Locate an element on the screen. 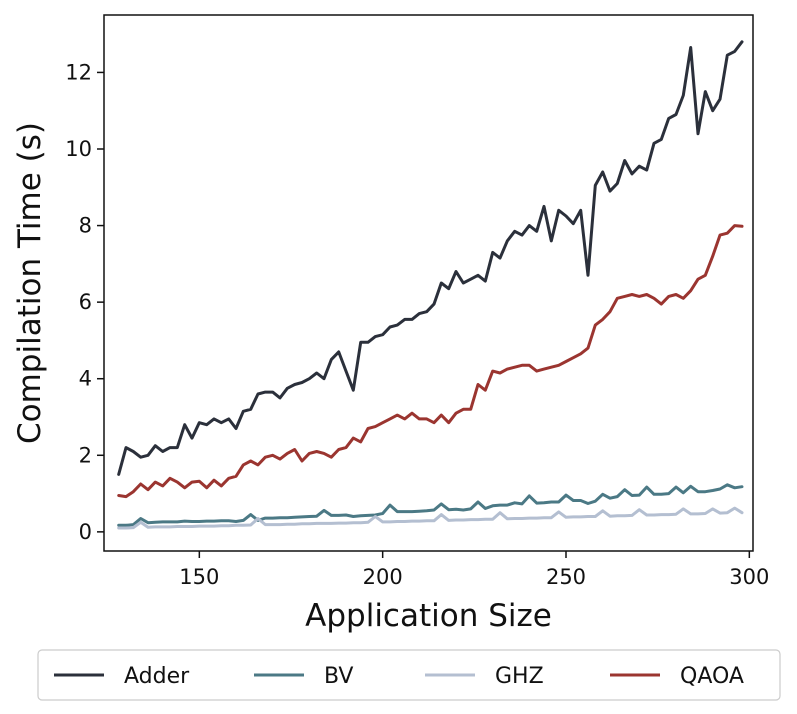 The image size is (797, 714). legend-label-qaoa: QAOA is located at coordinates (712, 676).